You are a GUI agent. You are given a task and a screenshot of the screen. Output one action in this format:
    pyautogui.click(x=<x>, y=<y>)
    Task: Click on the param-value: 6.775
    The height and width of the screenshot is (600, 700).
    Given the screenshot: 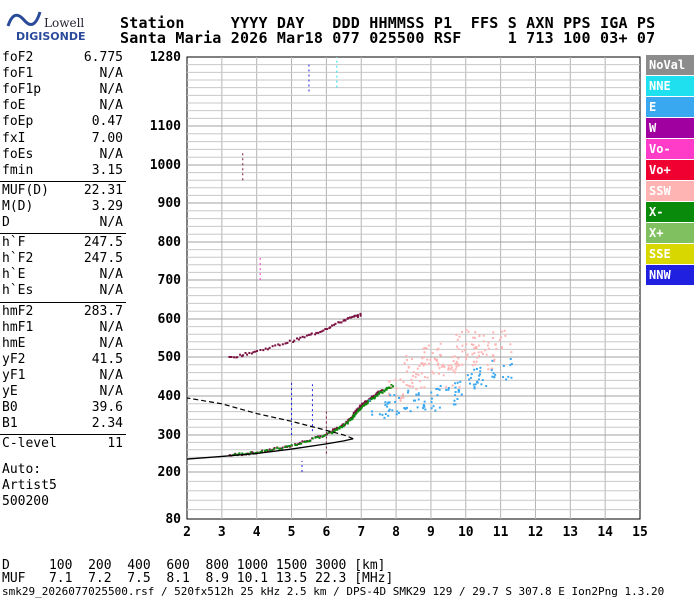 What is the action you would take?
    pyautogui.click(x=103, y=57)
    